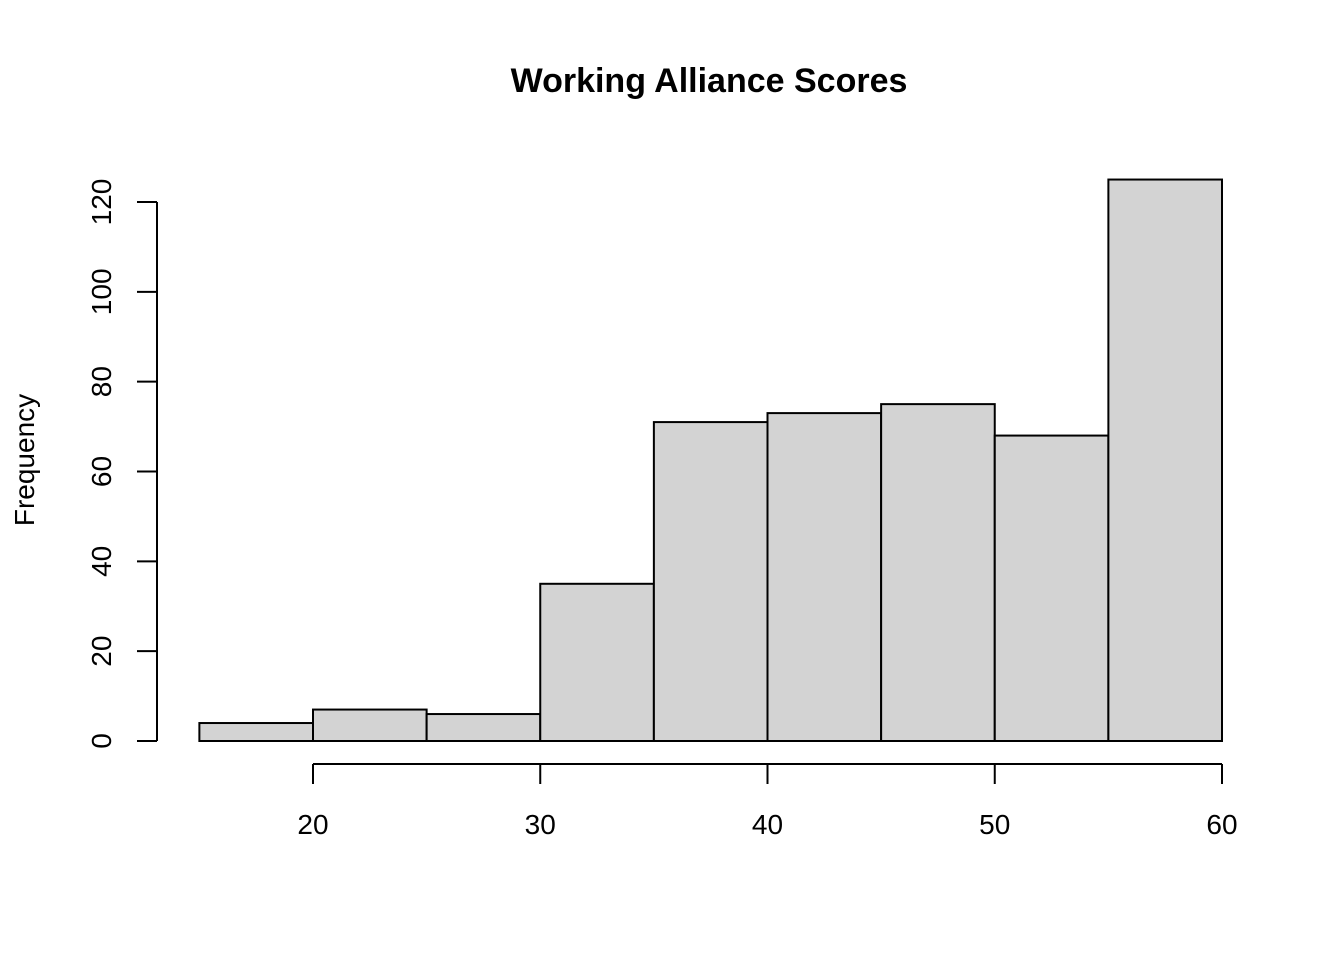  Describe the element at coordinates (101, 561) in the screenshot. I see `y-tick-label: 40` at that location.